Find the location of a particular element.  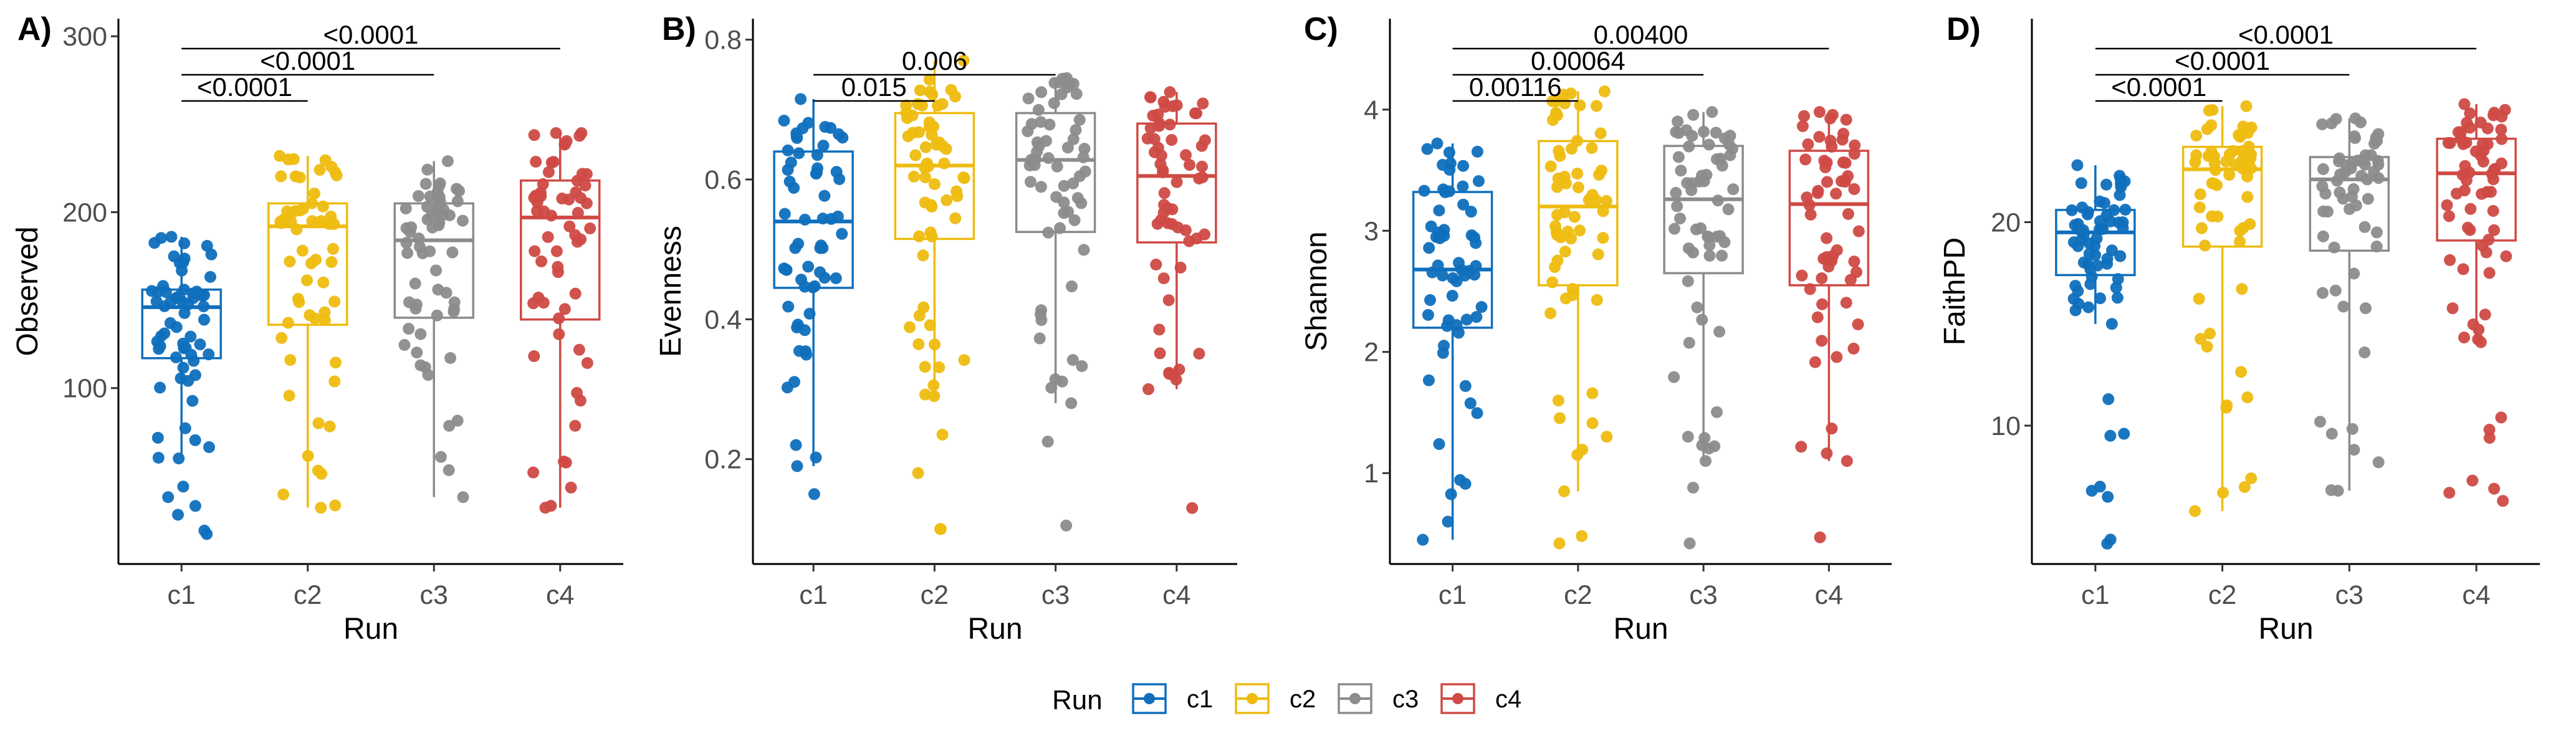

comparison-pvalue: <0.0001 is located at coordinates (307, 60).